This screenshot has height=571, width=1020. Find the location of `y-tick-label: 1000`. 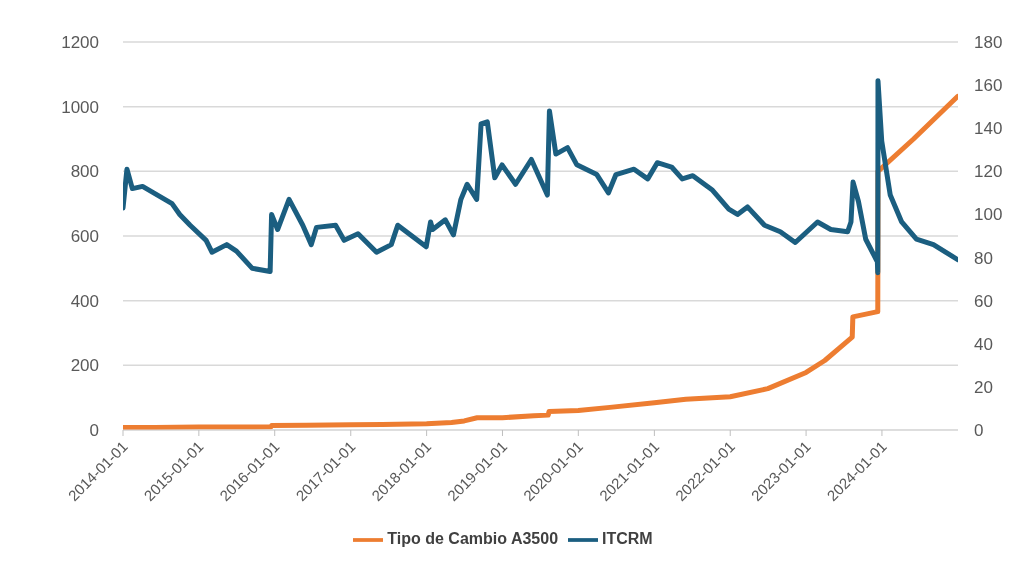

y-tick-label: 1000 is located at coordinates (80, 107).